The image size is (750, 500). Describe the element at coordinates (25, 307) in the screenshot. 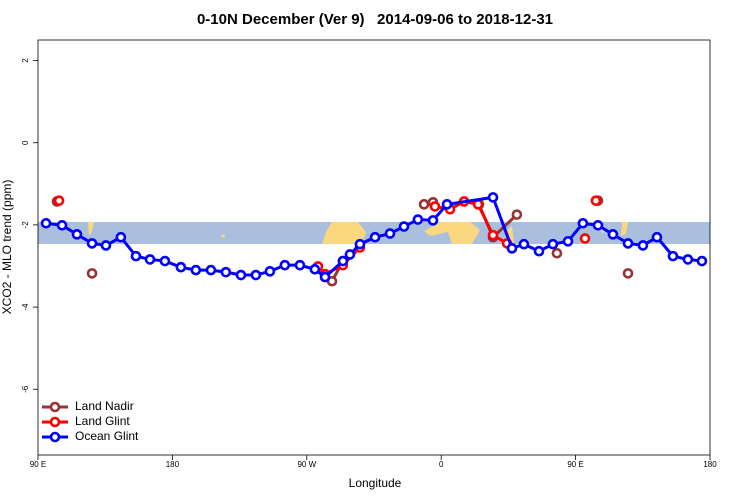

I see `y-tick-label: -4` at that location.